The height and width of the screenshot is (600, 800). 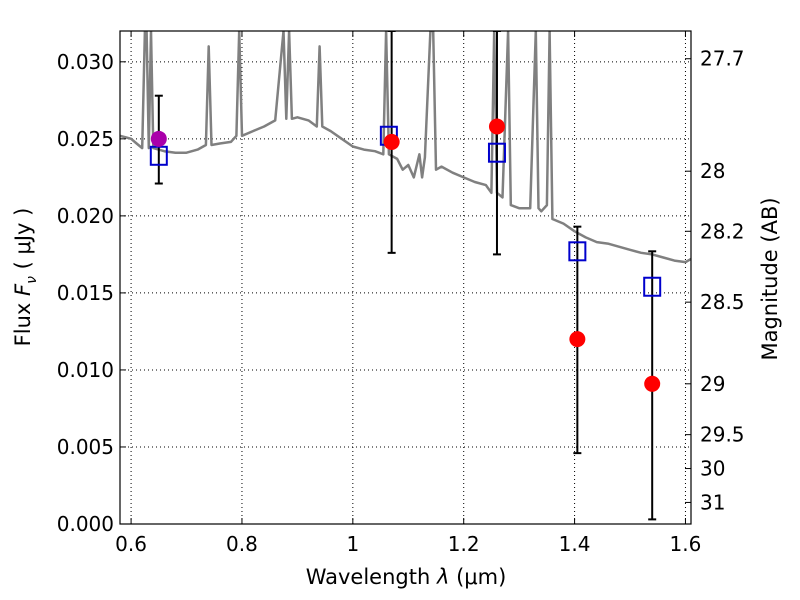 I want to click on y2-axis: 27.7 28 28.2 28.5 29 29.5 30 31, so click(x=715, y=280).